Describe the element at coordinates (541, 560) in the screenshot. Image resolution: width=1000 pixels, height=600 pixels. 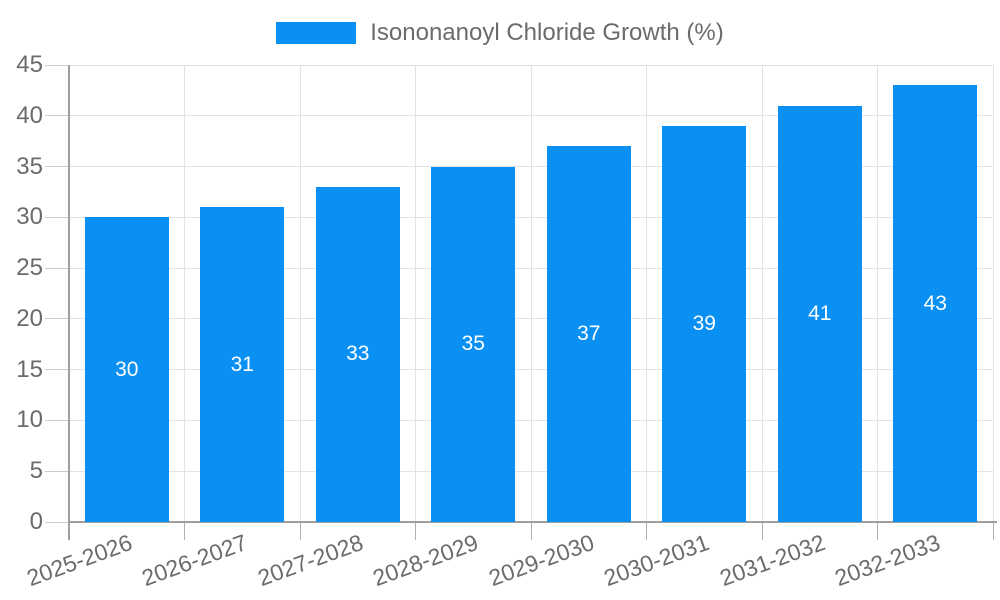
I see `x-axis-label: 2029-2030` at that location.